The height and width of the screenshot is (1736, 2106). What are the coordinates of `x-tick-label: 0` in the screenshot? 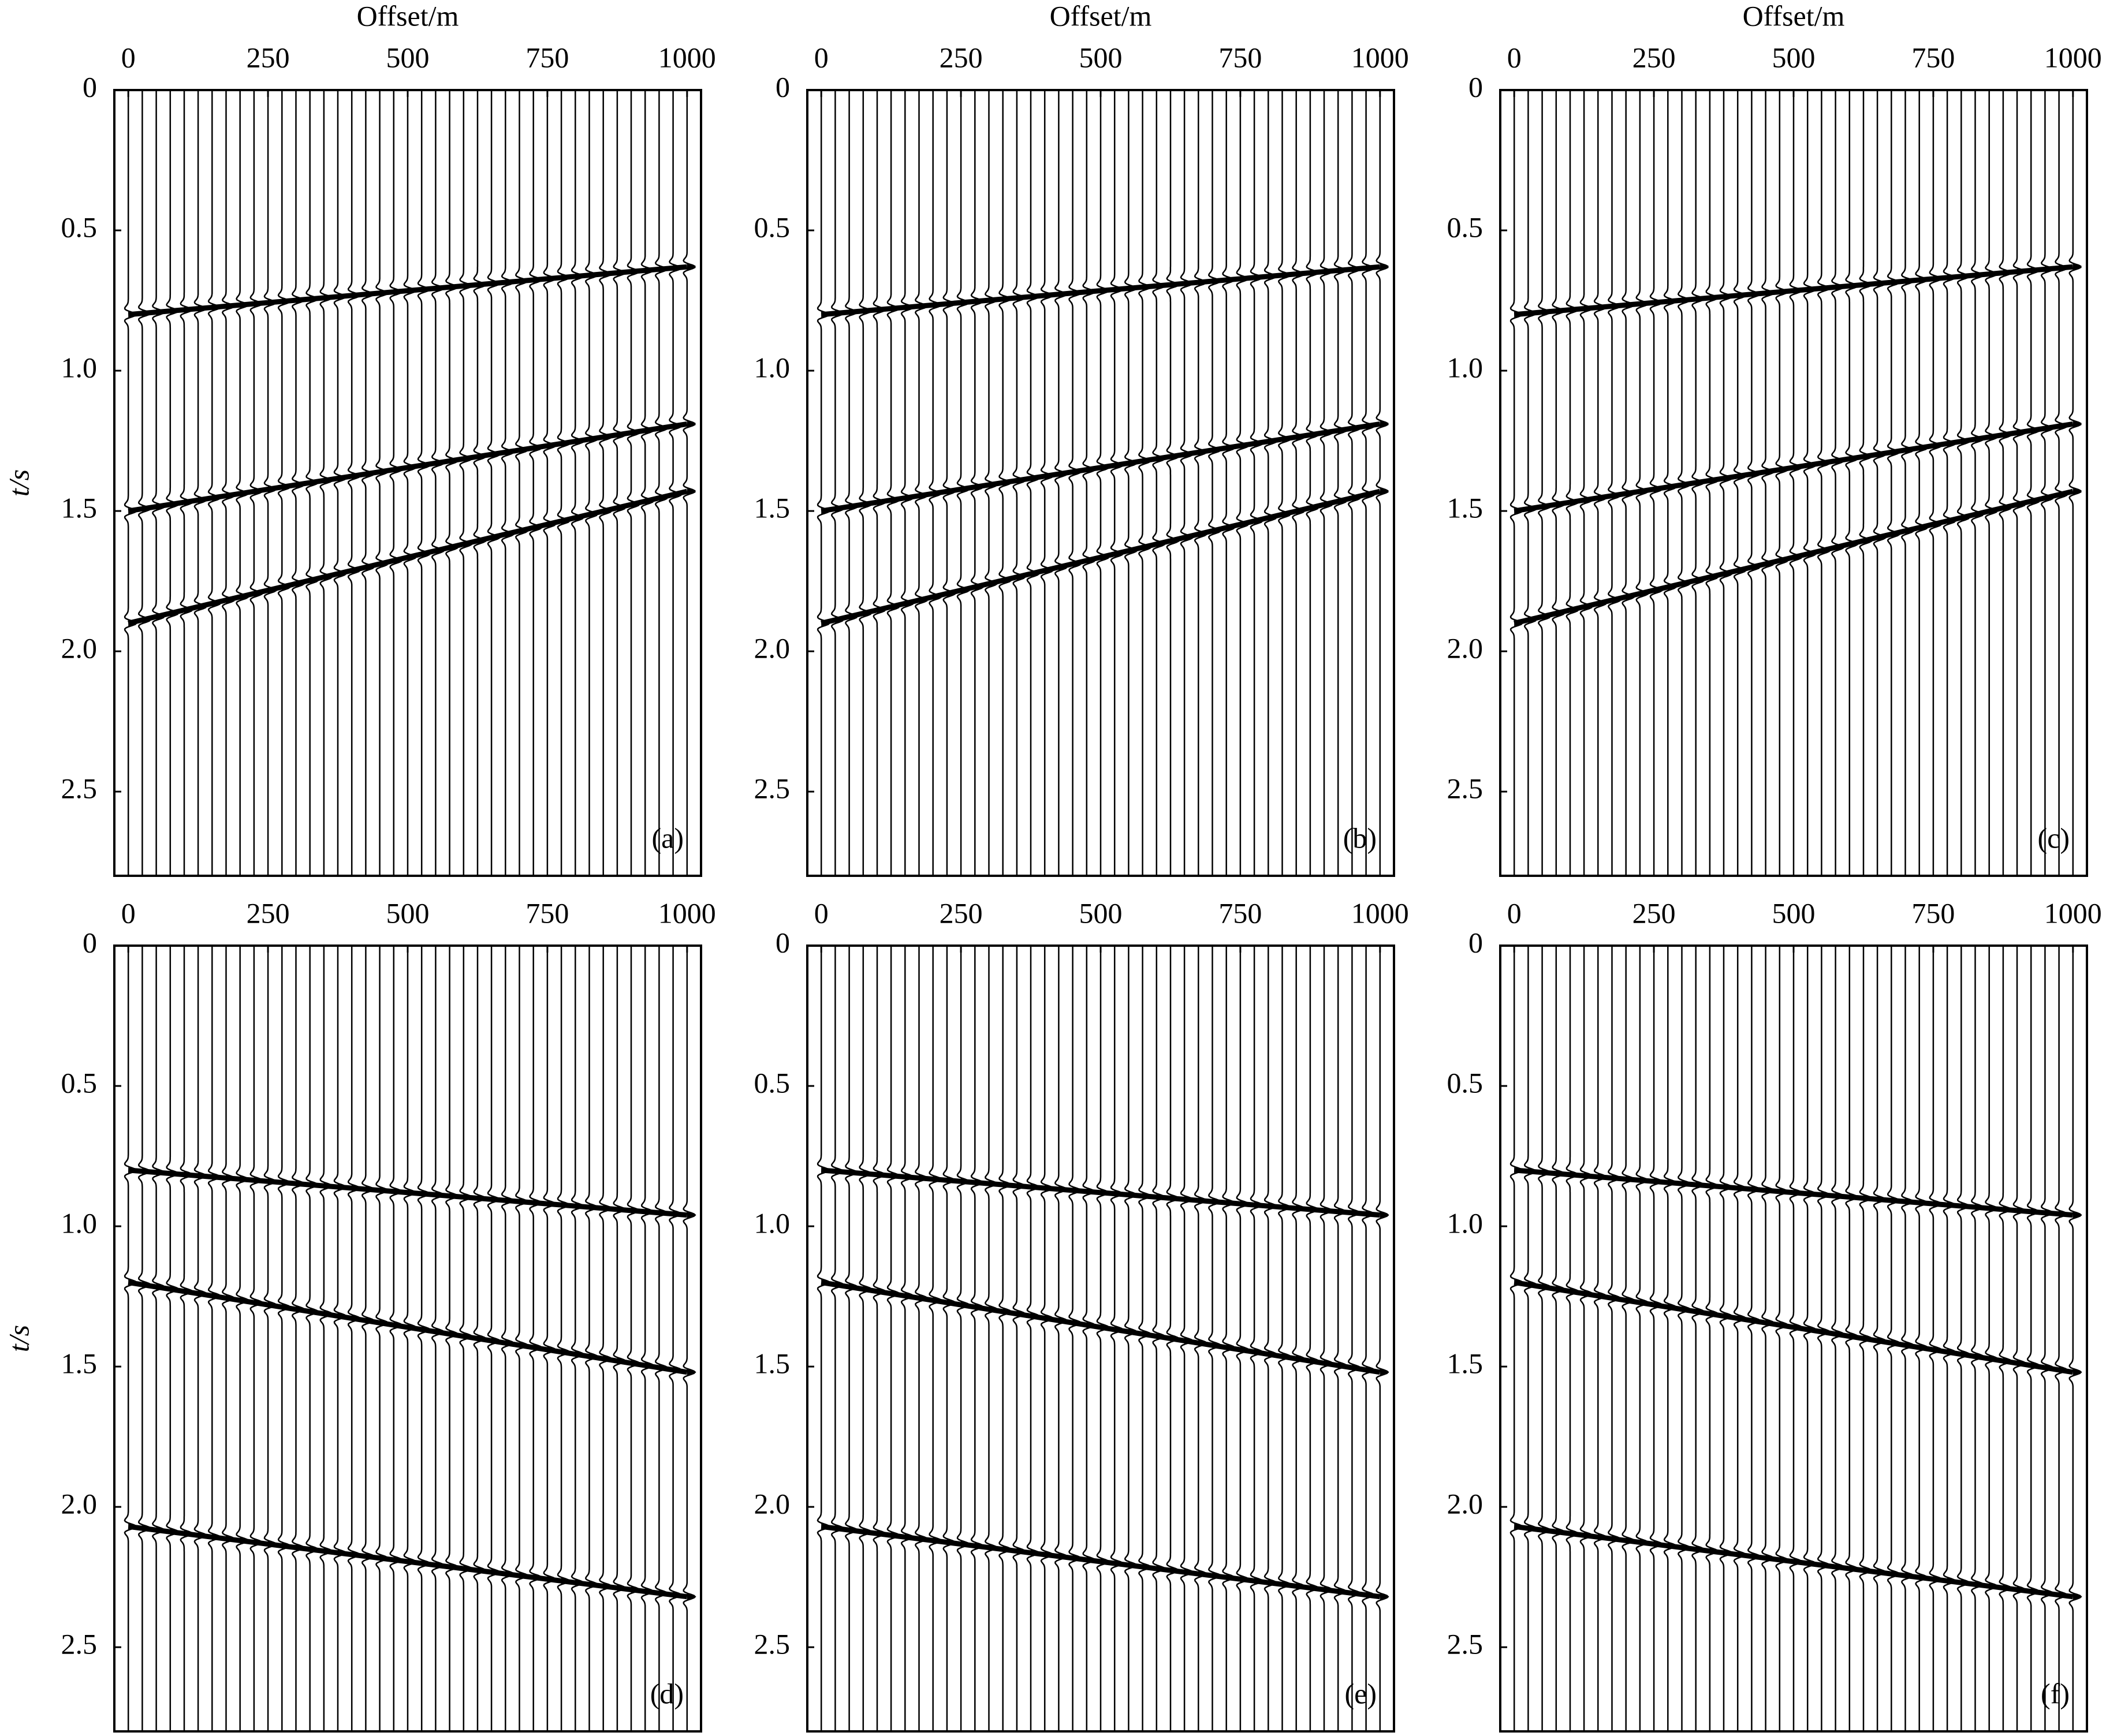 It's located at (1514, 57).